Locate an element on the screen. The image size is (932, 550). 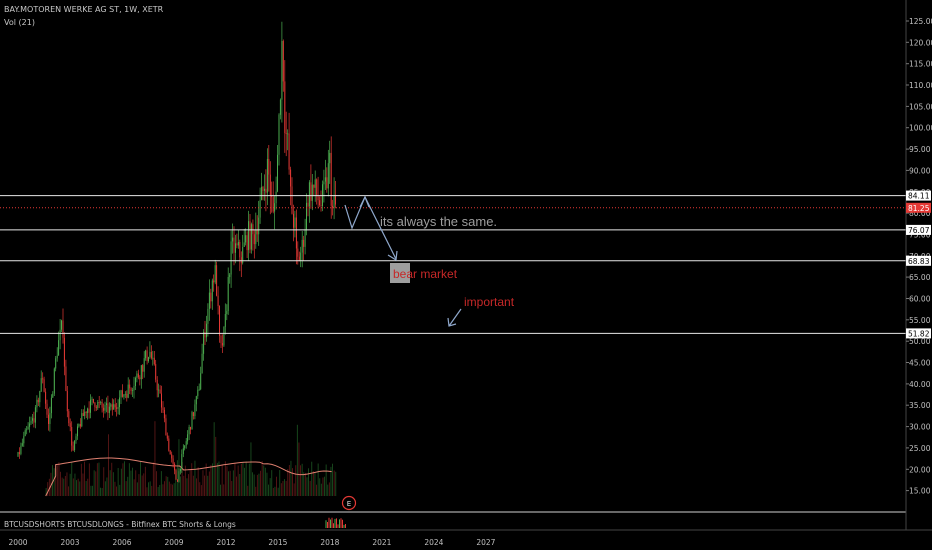
annotation-always-same: its always the same. is located at coordinates (438, 221).